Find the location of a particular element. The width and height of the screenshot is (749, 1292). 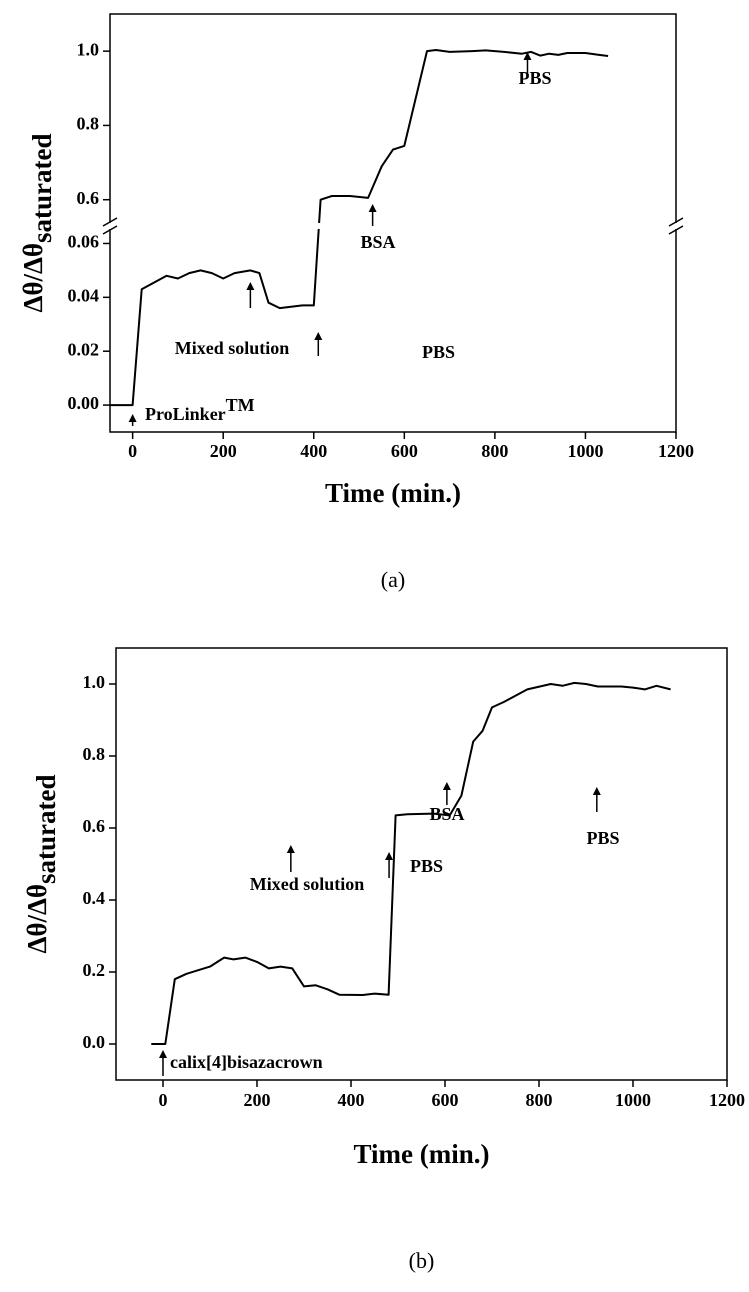

annotation-text: calix[4]bisazacrown is located at coordinates (246, 1062).